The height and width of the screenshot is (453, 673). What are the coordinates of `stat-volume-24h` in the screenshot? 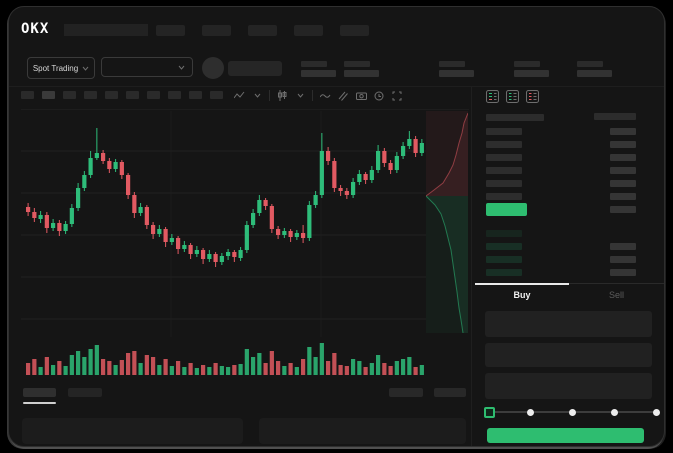 It's located at (594, 69).